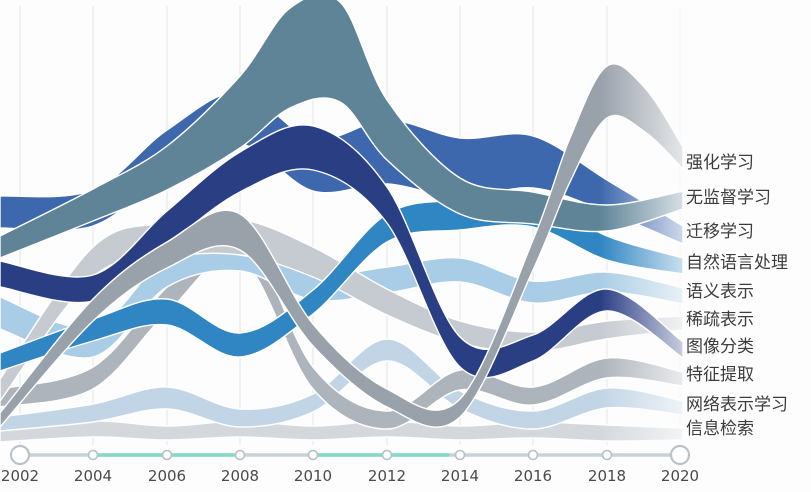  What do you see at coordinates (607, 455) in the screenshot?
I see `timeline-node-2018` at bounding box center [607, 455].